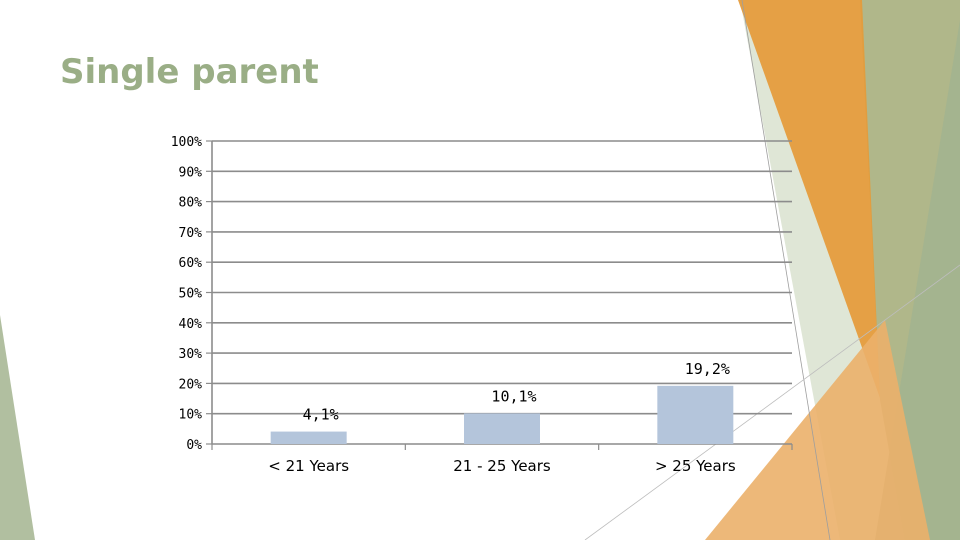  Describe the element at coordinates (191, 233) in the screenshot. I see `y-tick-label: 70%` at that location.